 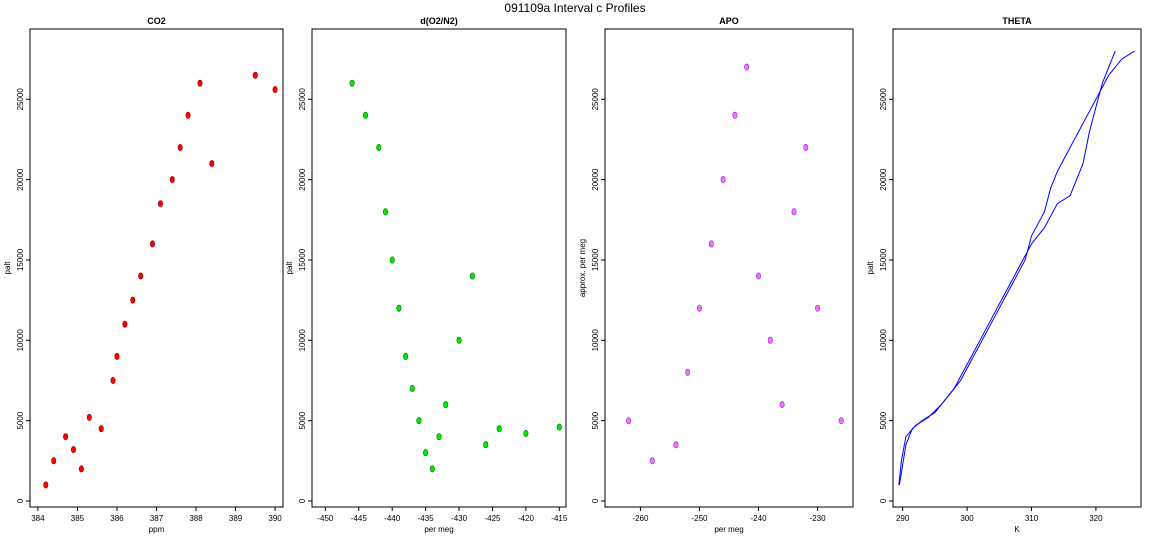 What do you see at coordinates (275, 518) in the screenshot?
I see `x-tick-label: 390` at bounding box center [275, 518].